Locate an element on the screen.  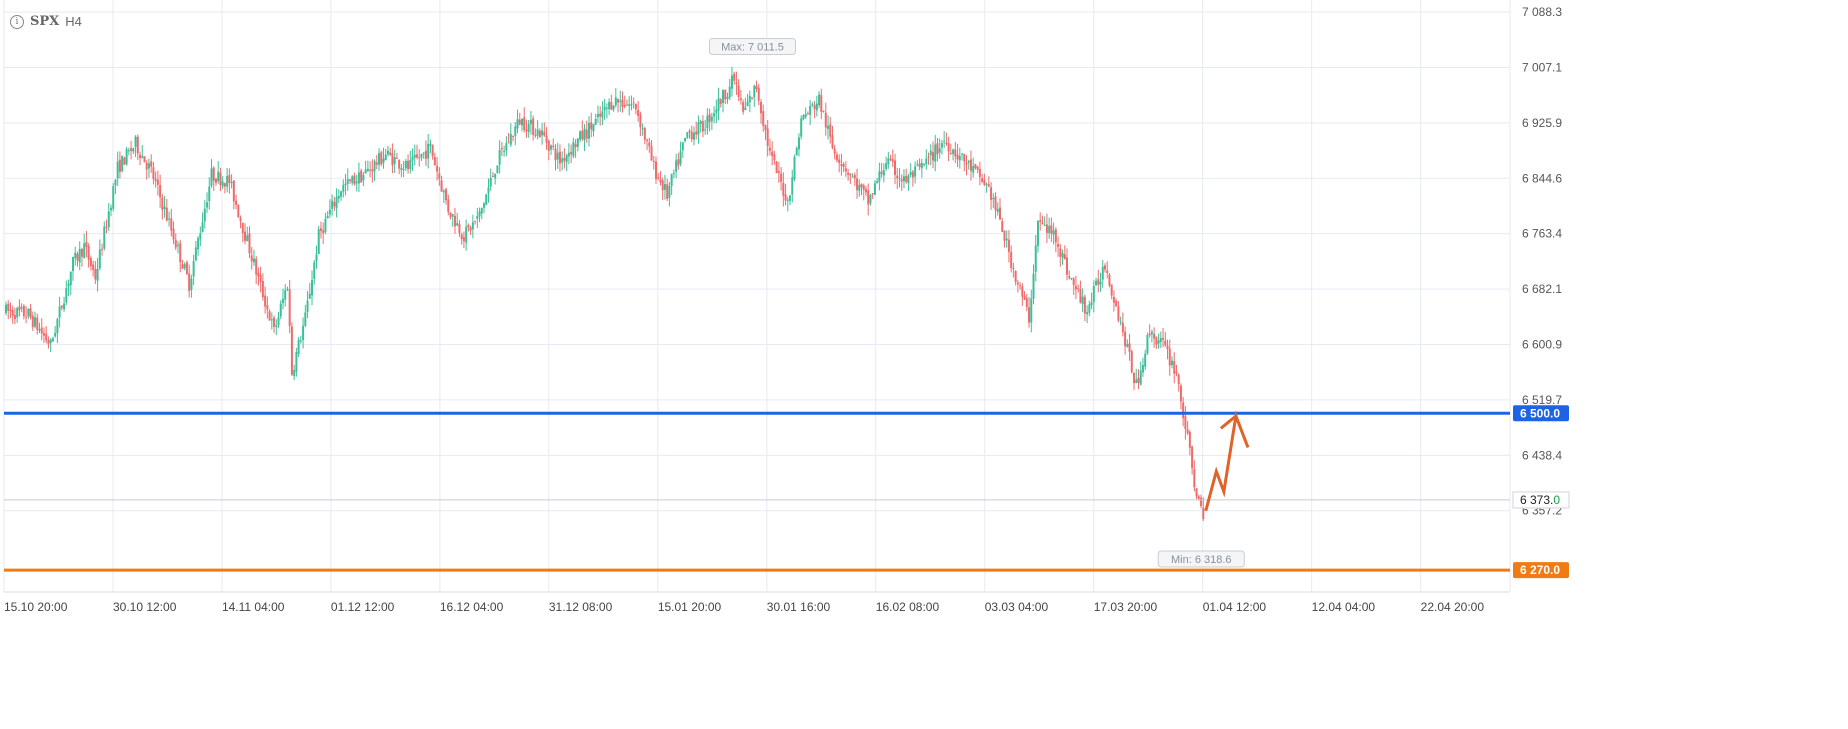
current-price-tag is located at coordinates (1541, 500).